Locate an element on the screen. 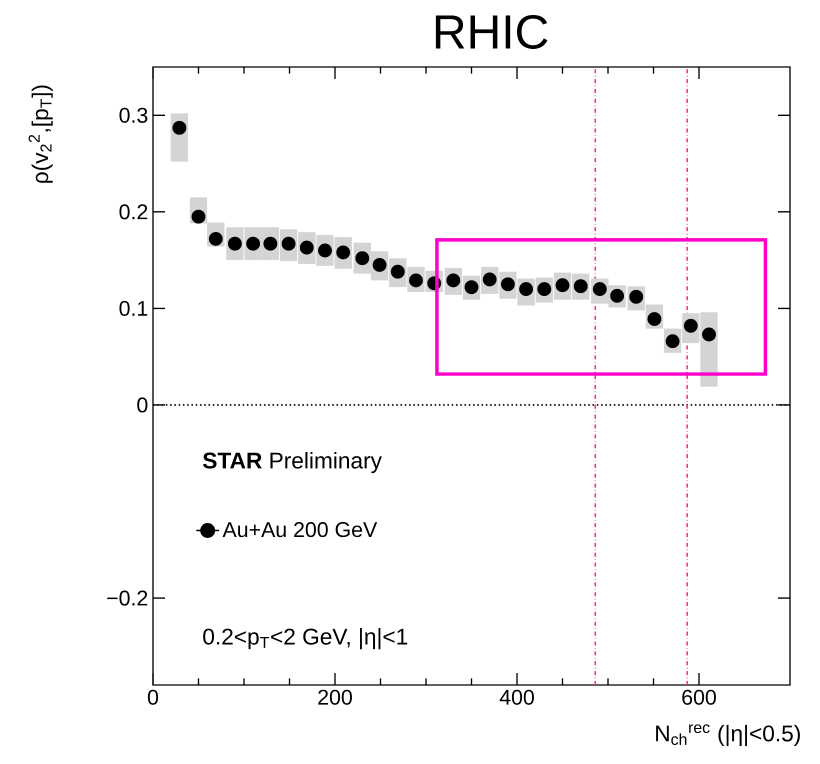 The width and height of the screenshot is (820, 764). y-tick-label: −0.2 is located at coordinates (127, 598).